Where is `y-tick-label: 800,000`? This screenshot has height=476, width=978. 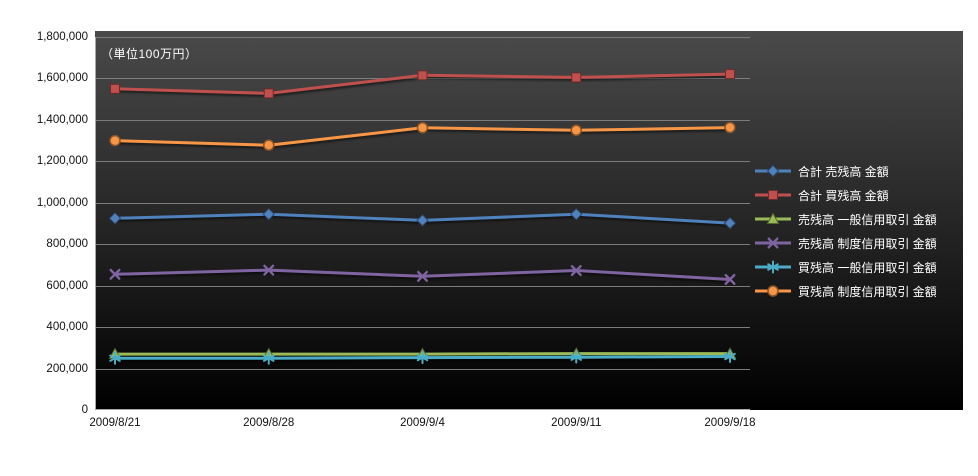
y-tick-label: 800,000 is located at coordinates (67, 244).